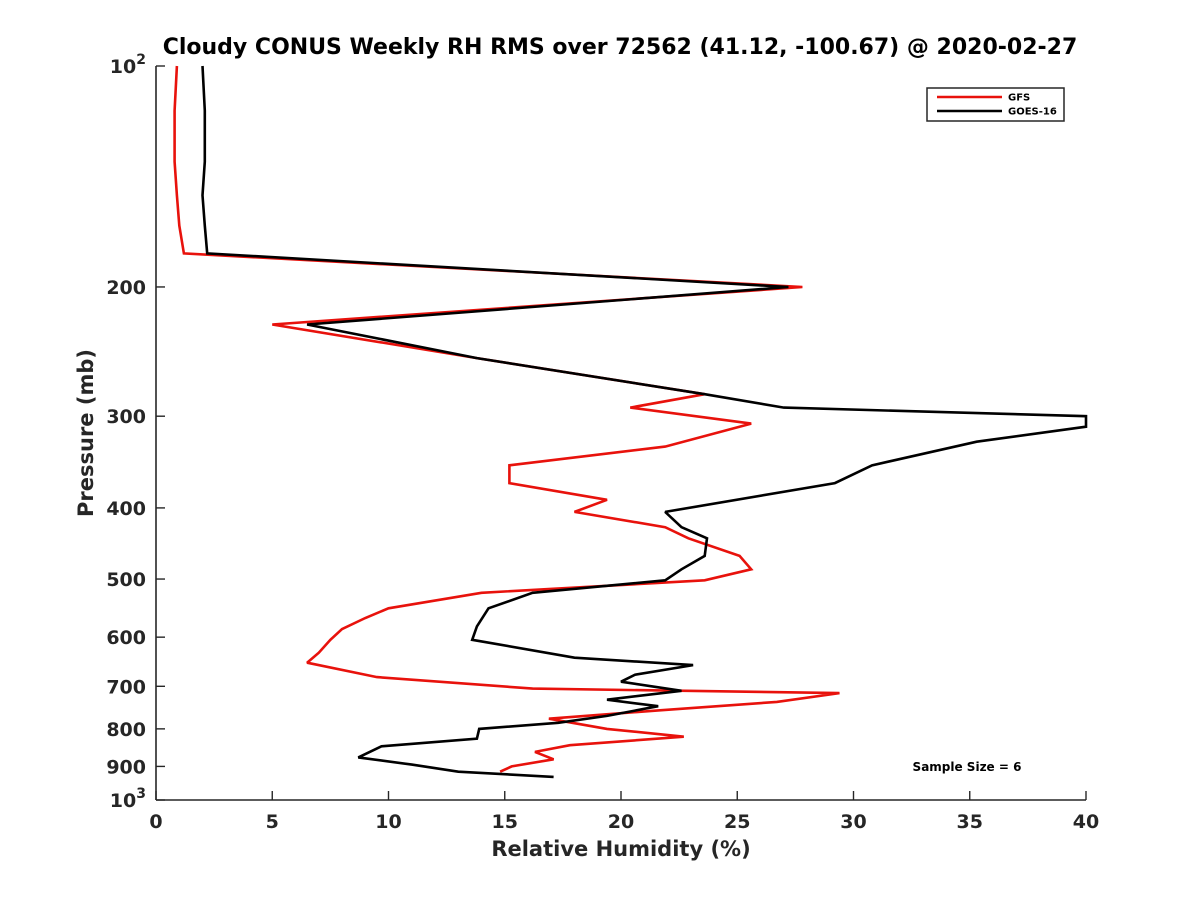 The height and width of the screenshot is (900, 1200). What do you see at coordinates (1019, 98) in the screenshot?
I see `legend-label-gfs: GFS` at bounding box center [1019, 98].